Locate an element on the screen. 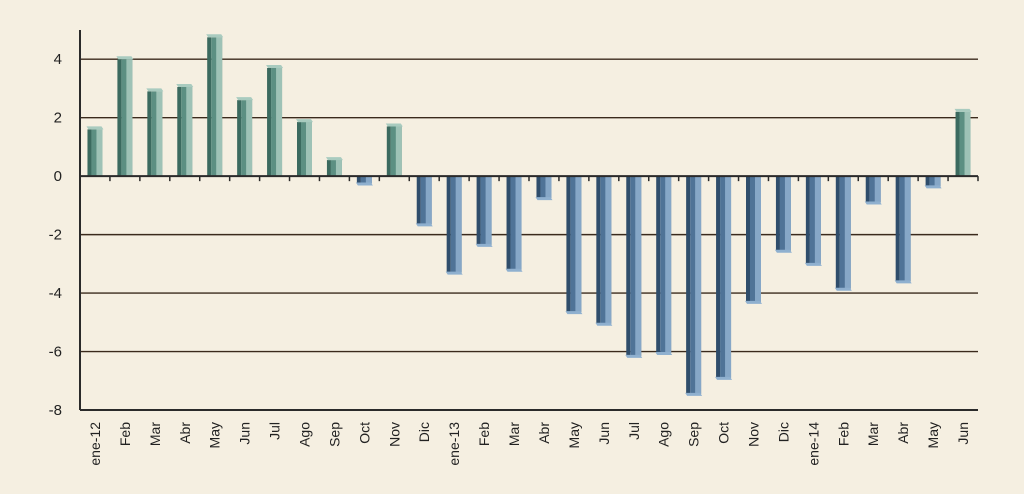 The height and width of the screenshot is (494, 1024). x-category-label: Jun is located at coordinates (245, 433).